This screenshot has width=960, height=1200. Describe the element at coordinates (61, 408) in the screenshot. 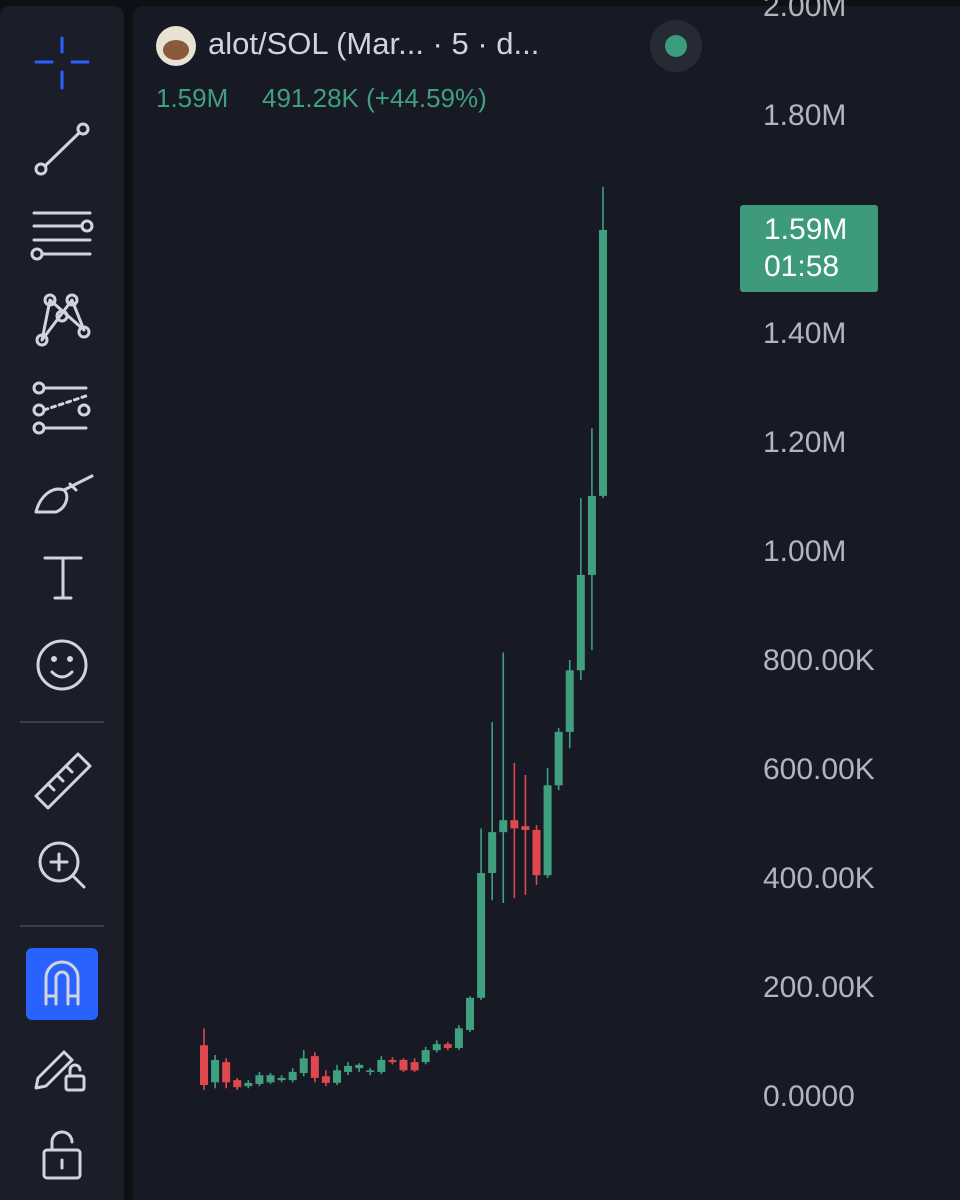

I see `forecast-tool` at that location.